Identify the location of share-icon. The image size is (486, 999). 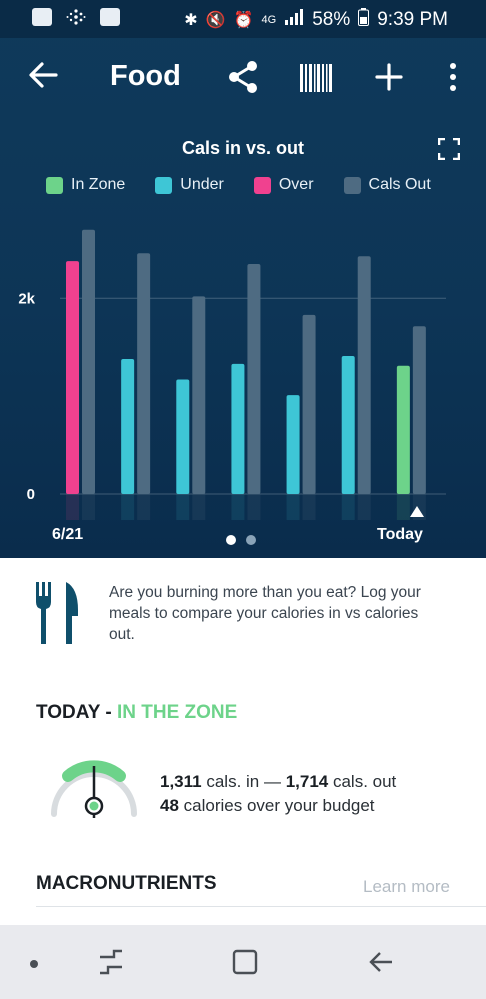
(243, 77).